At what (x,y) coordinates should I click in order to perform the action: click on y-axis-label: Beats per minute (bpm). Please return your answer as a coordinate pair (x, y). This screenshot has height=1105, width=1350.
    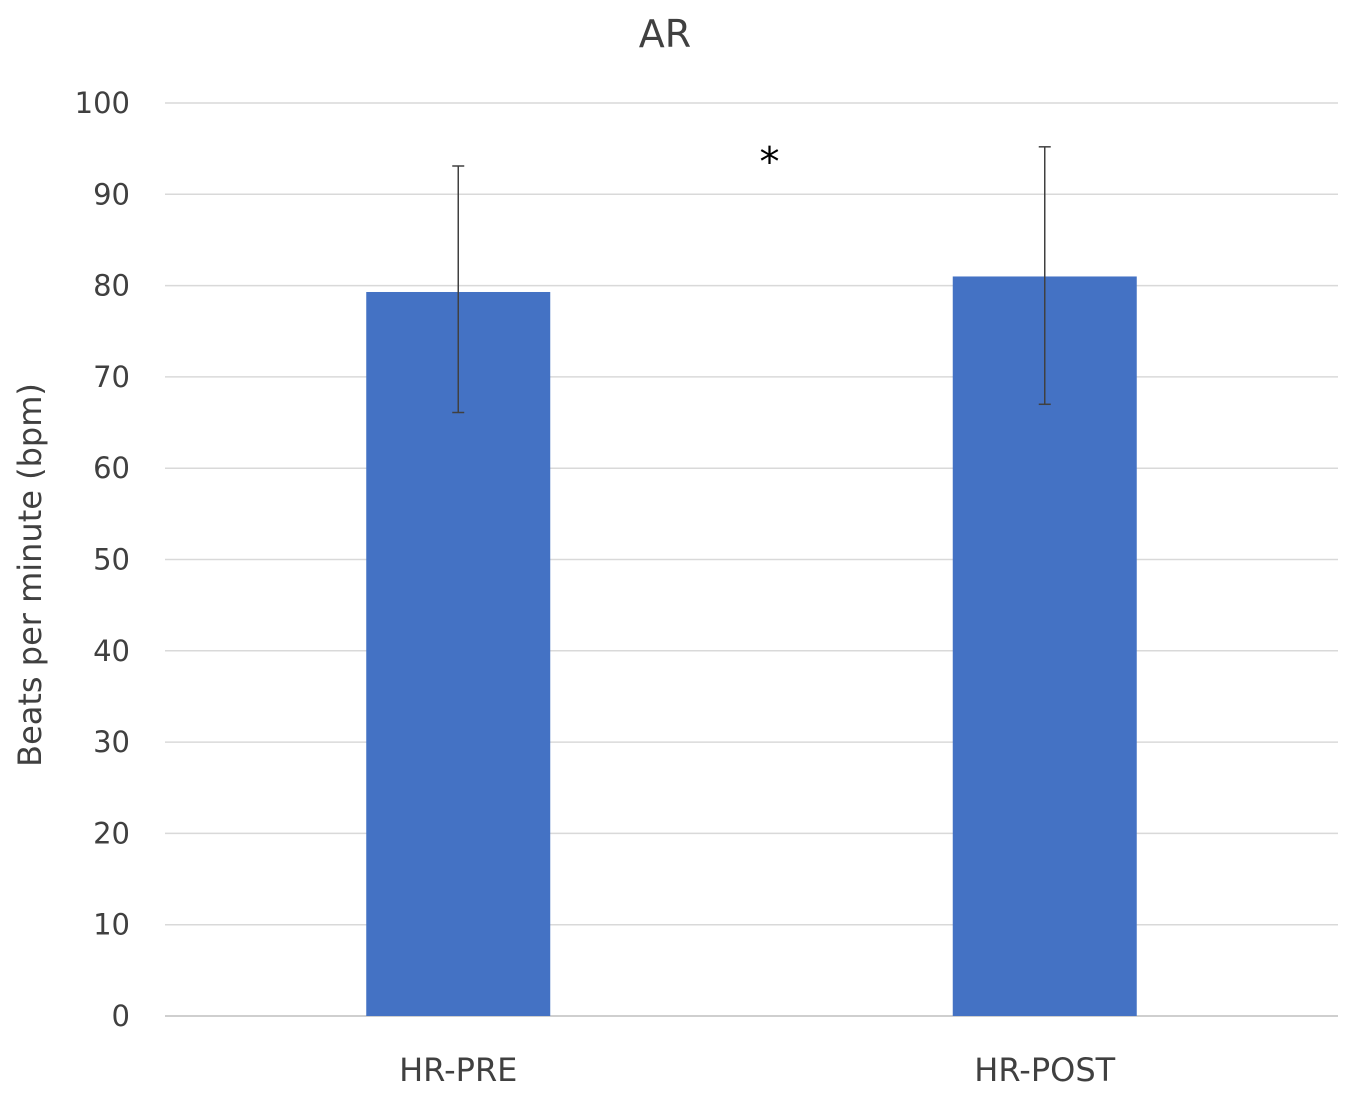
    Looking at the image, I should click on (30, 575).